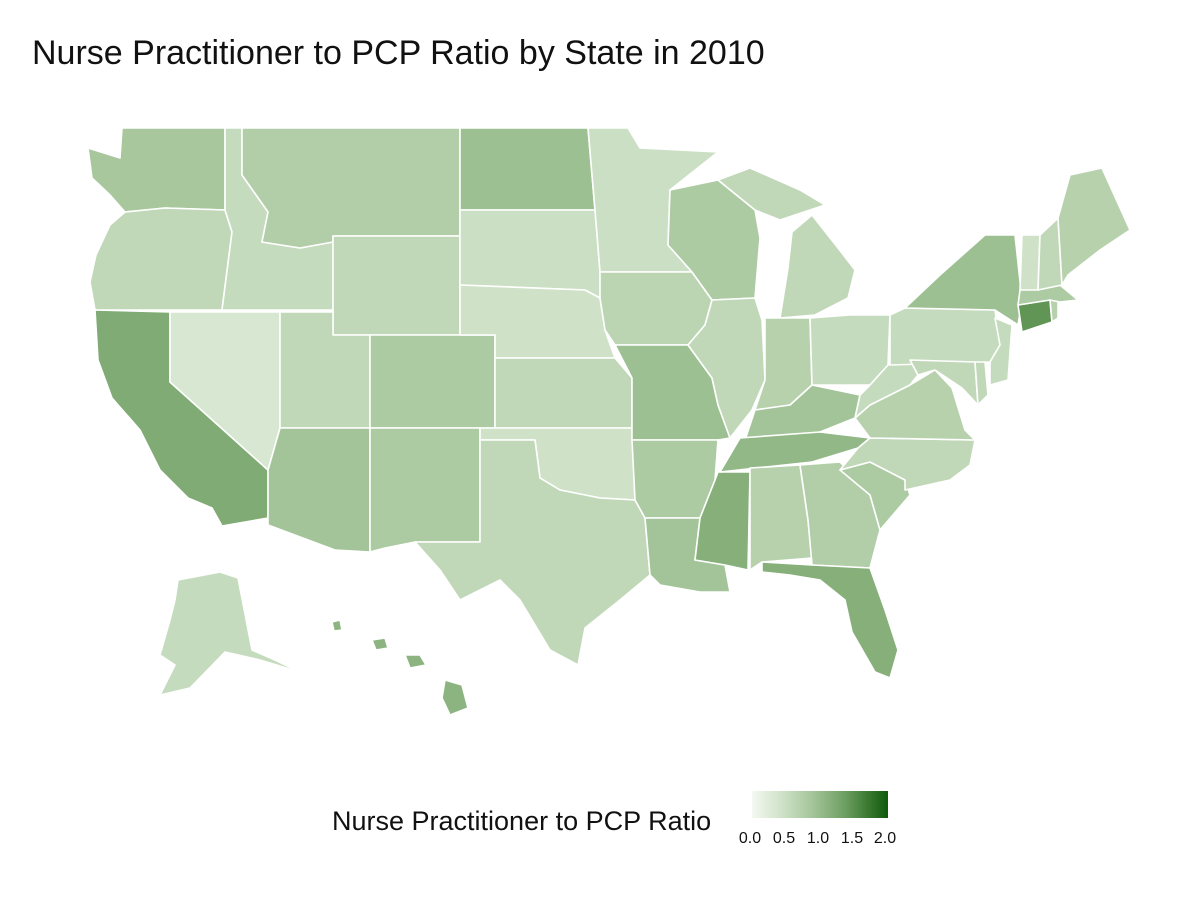 The width and height of the screenshot is (1200, 900). Describe the element at coordinates (380, 644) in the screenshot. I see `state-hawaii-oahu` at that location.